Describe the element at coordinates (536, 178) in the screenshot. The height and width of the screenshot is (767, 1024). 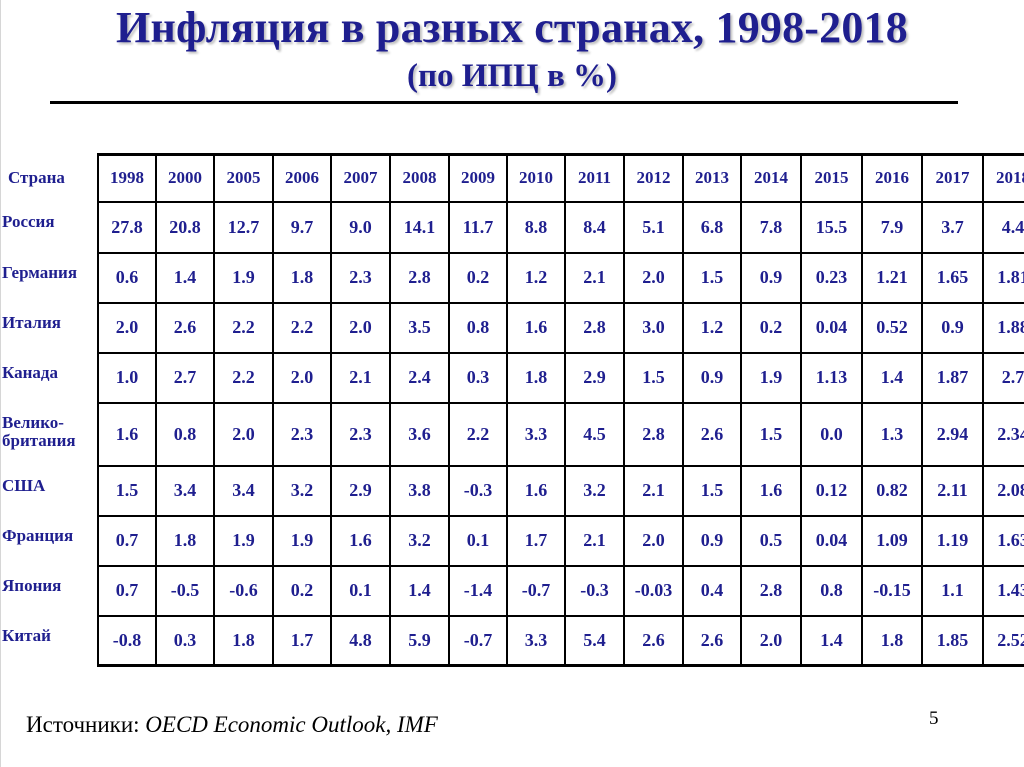
I see `year-header: 2010` at that location.